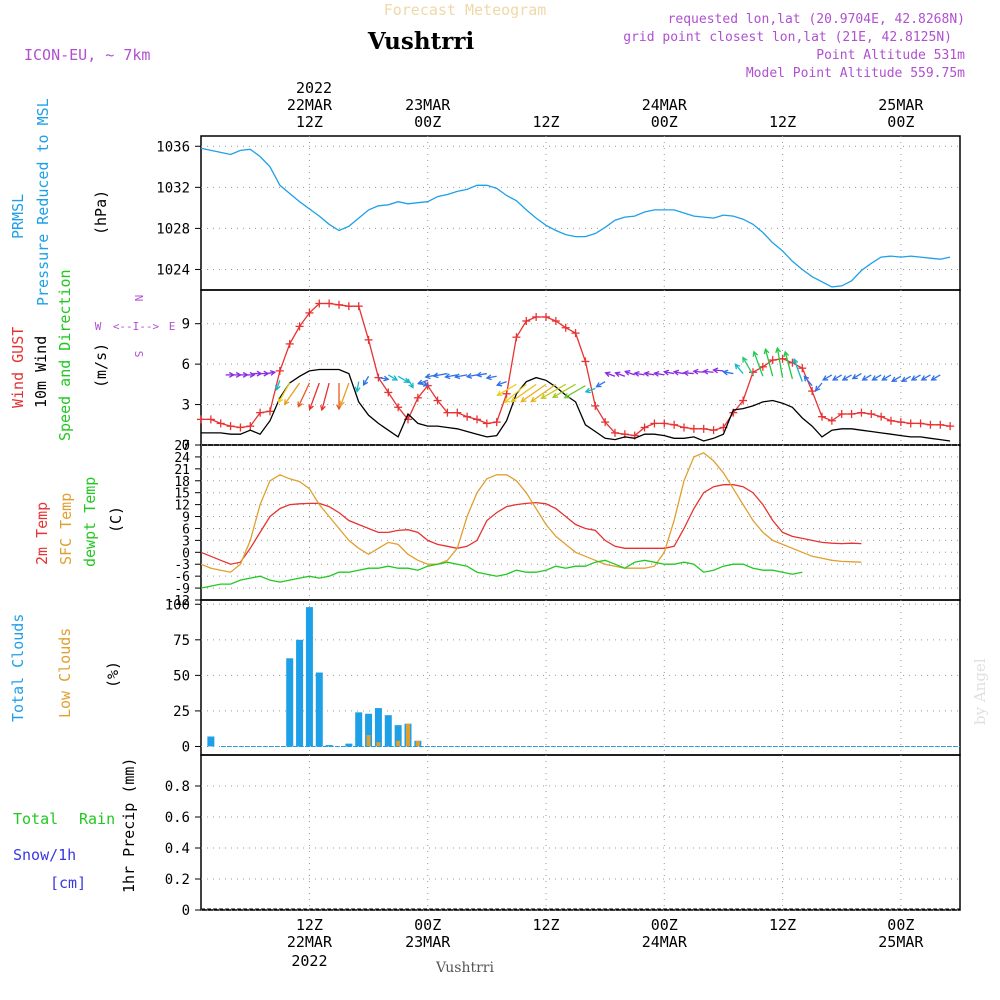 The height and width of the screenshot is (1000, 1000). Describe the element at coordinates (545, 122) in the screenshot. I see `top-hour-label-2: 12Z` at that location.